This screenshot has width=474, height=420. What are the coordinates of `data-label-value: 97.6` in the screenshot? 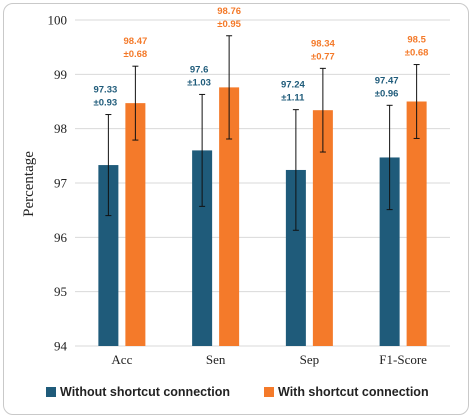 It's located at (199, 69).